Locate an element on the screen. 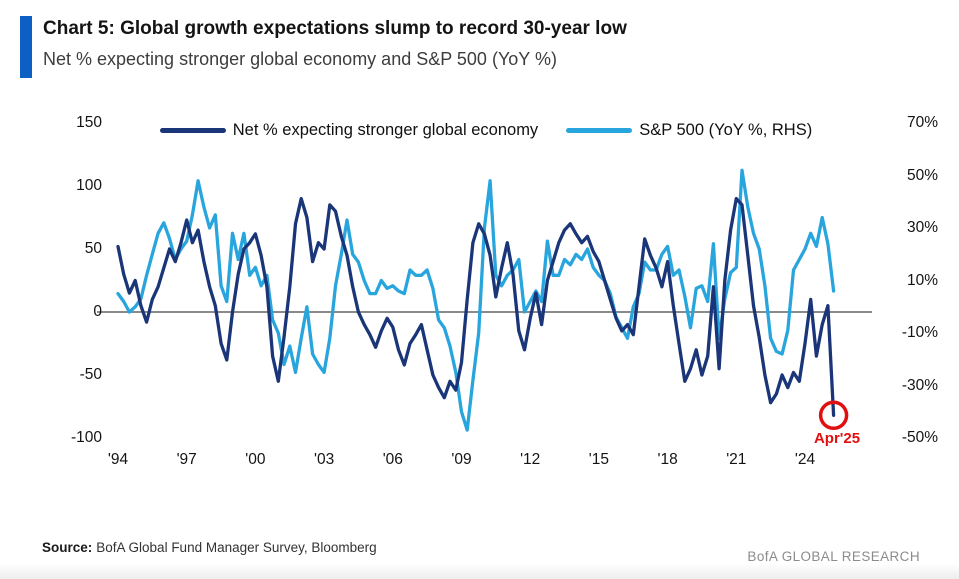  legend-label-sp500: S&P 500 (YoY %, RHS) is located at coordinates (726, 130).